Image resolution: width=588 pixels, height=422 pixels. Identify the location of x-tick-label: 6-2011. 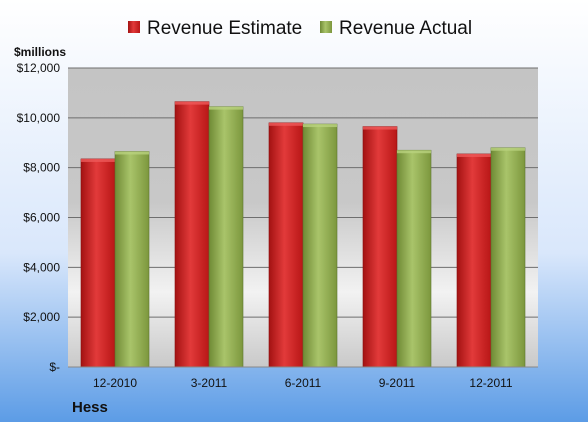
(303, 383).